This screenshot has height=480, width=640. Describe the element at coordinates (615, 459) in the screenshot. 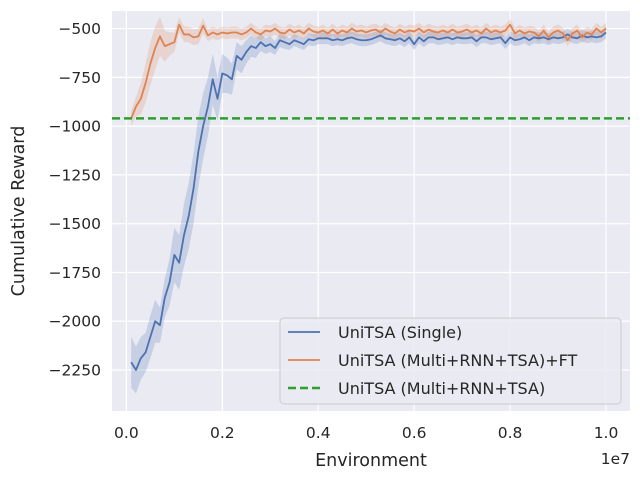

I see `x-axis-offset-label: 1e7` at that location.